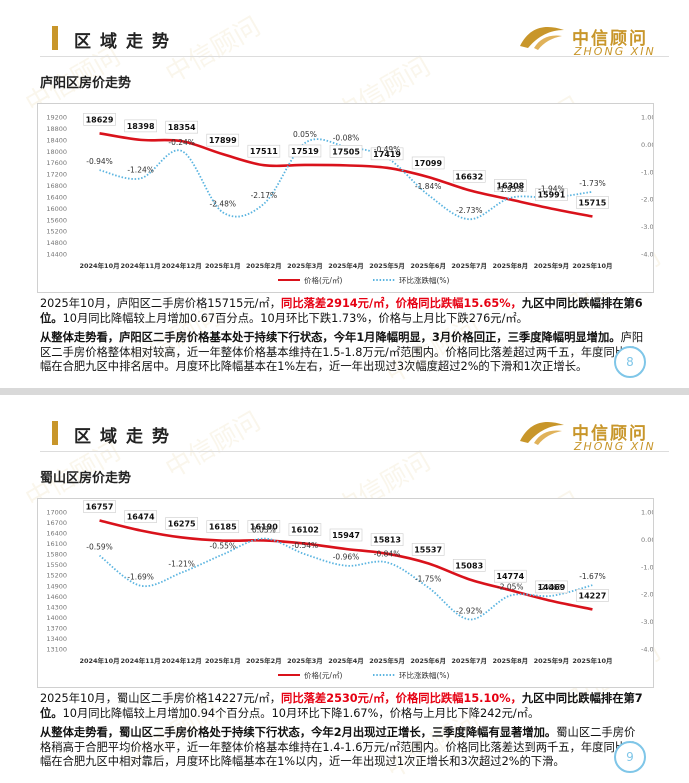 The height and width of the screenshot is (783, 689). I want to click on y2-tick-label: 0.00%, so click(647, 145).